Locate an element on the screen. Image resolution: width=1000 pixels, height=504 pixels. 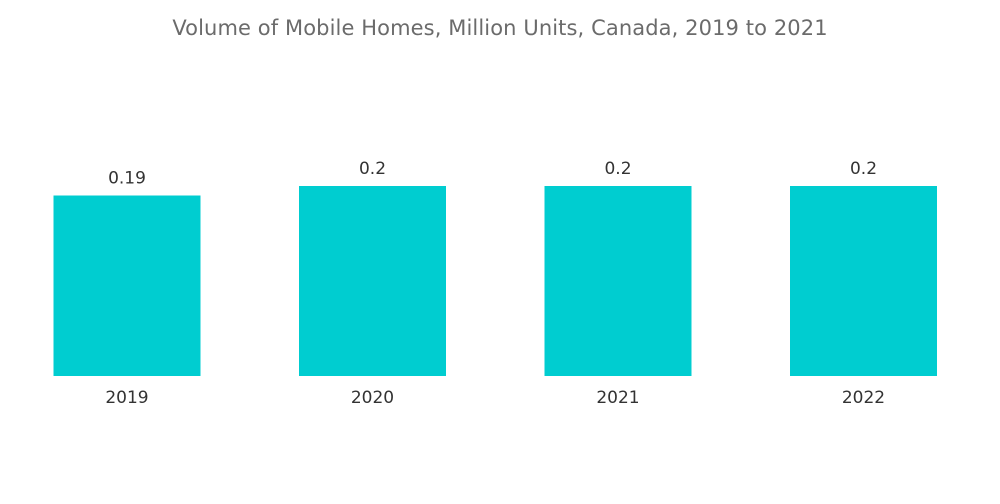
x-tick-label-2021: 2021 is located at coordinates (617, 398).